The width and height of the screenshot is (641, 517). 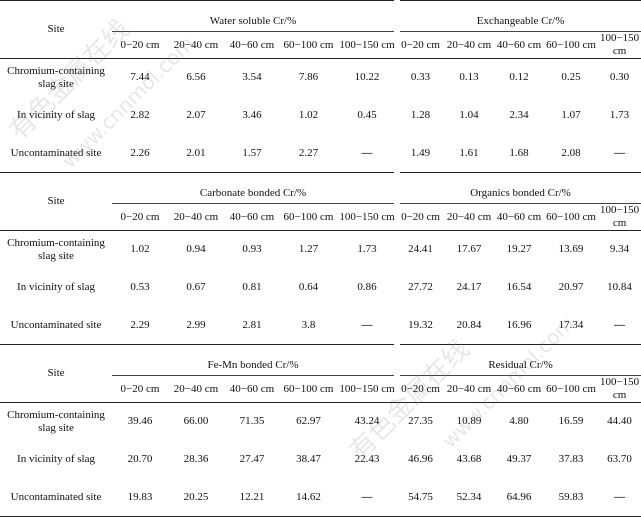 What do you see at coordinates (140, 287) in the screenshot?
I see `value-cell: 0.53` at bounding box center [140, 287].